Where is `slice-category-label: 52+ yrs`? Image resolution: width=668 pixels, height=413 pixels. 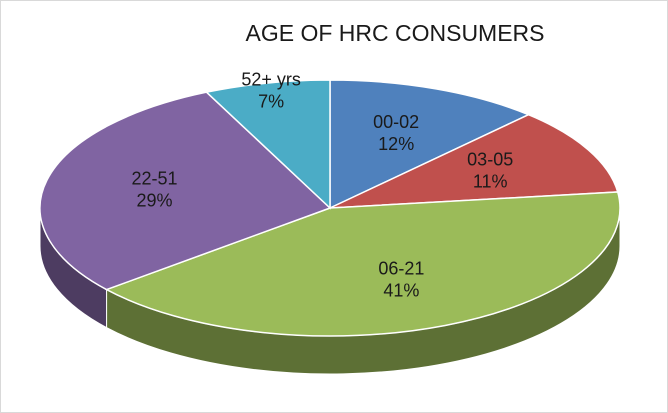 slice-category-label: 52+ yrs is located at coordinates (271, 80).